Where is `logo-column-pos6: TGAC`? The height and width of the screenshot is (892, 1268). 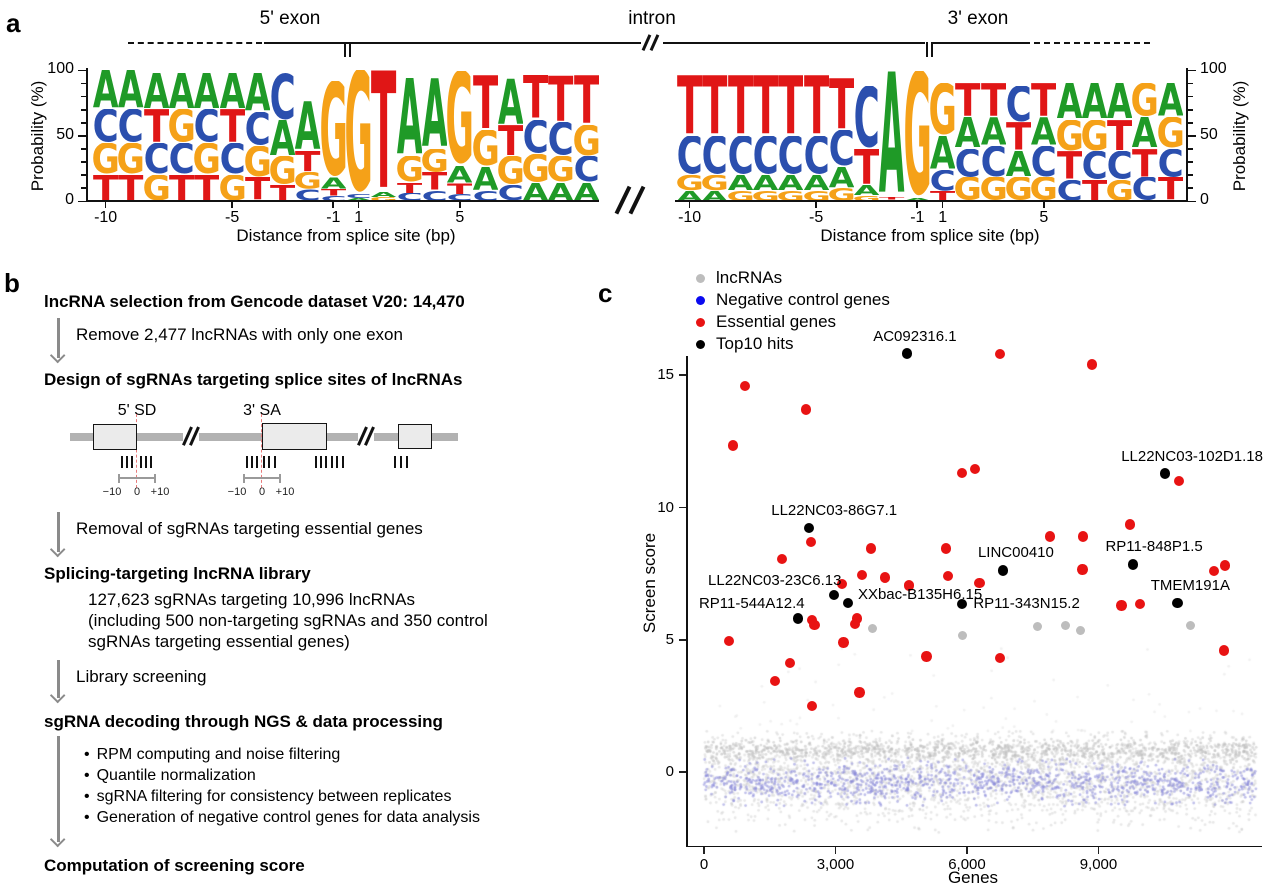
logo-column-pos6: TGAC is located at coordinates (485, 135).